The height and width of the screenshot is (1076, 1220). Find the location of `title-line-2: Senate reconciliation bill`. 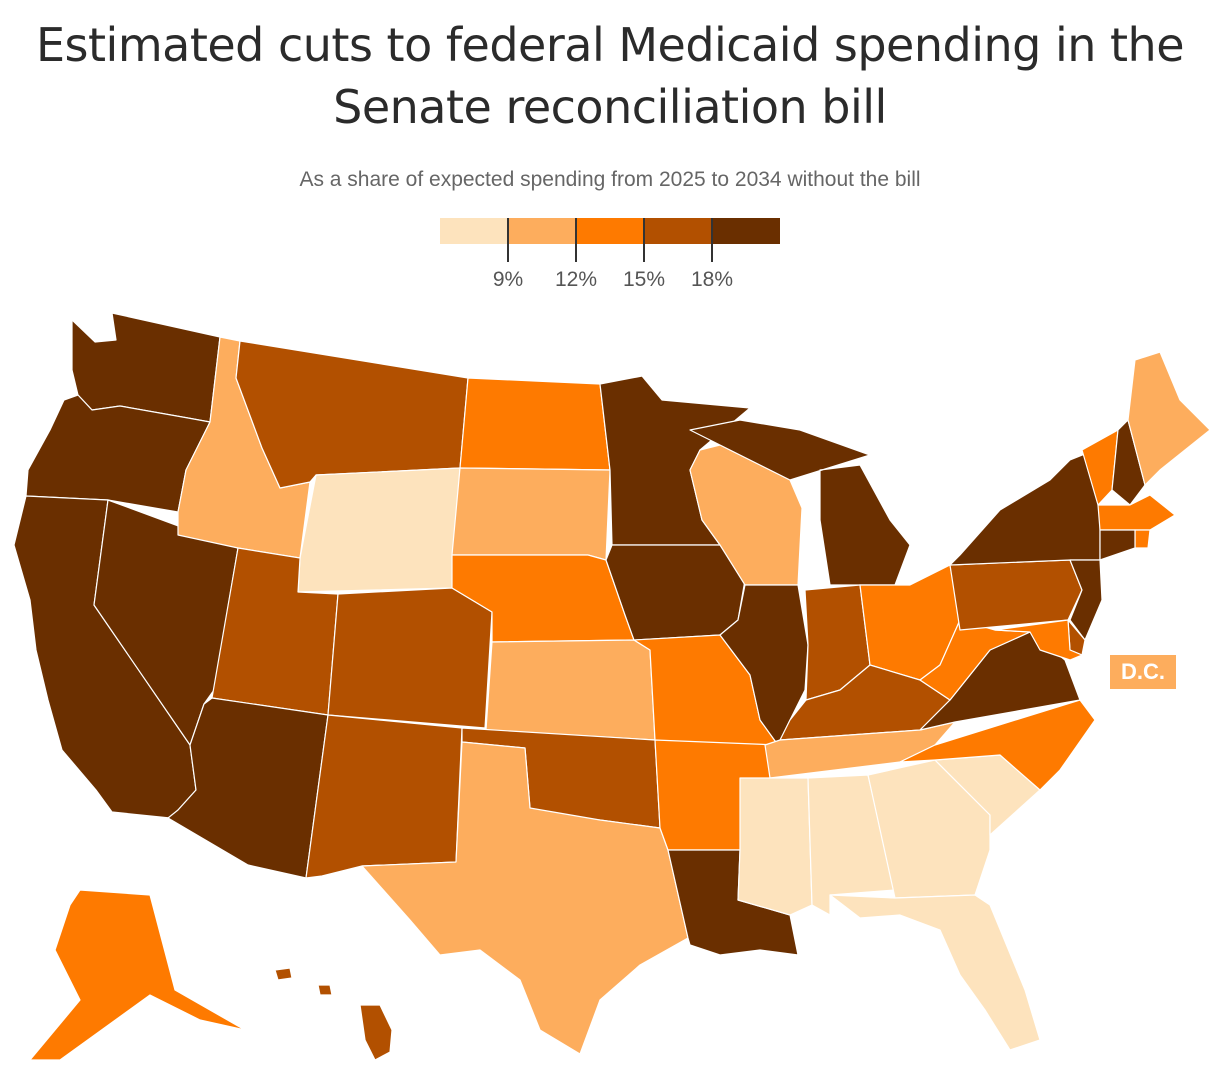

title-line-2: Senate reconciliation bill is located at coordinates (610, 107).